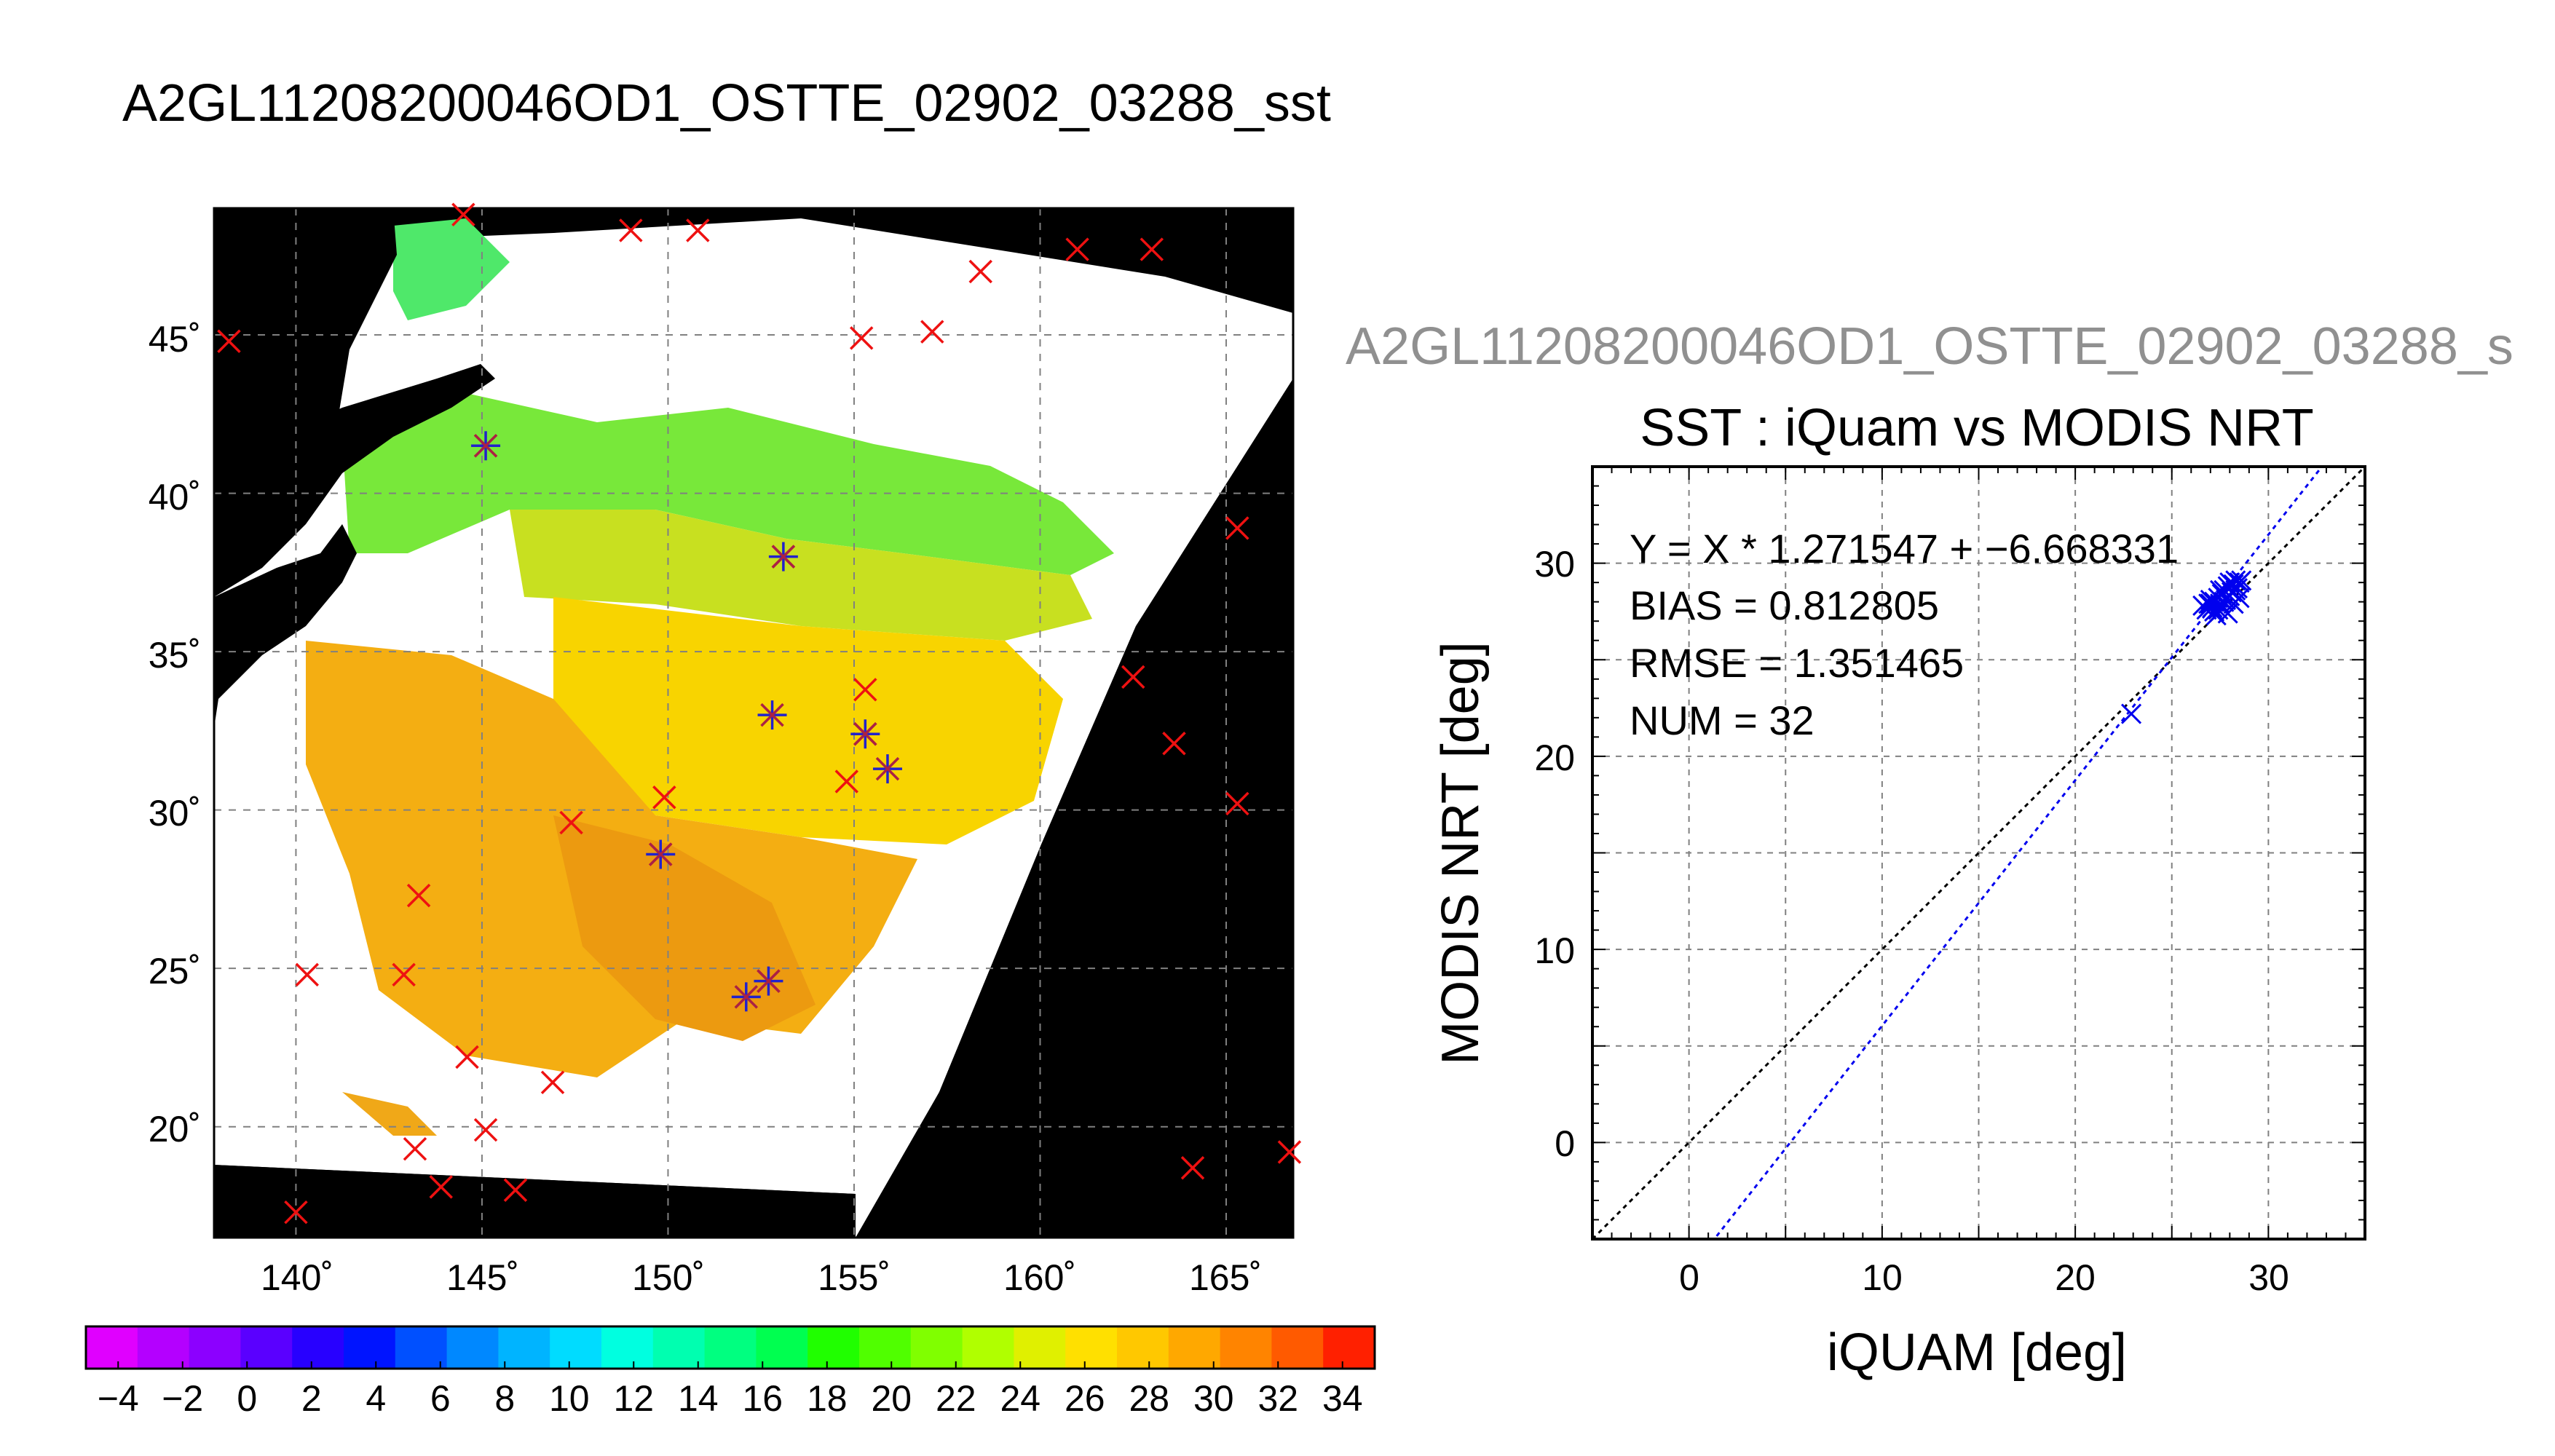 The height and width of the screenshot is (1456, 2555). I want to click on swath-green, so click(728, 484).